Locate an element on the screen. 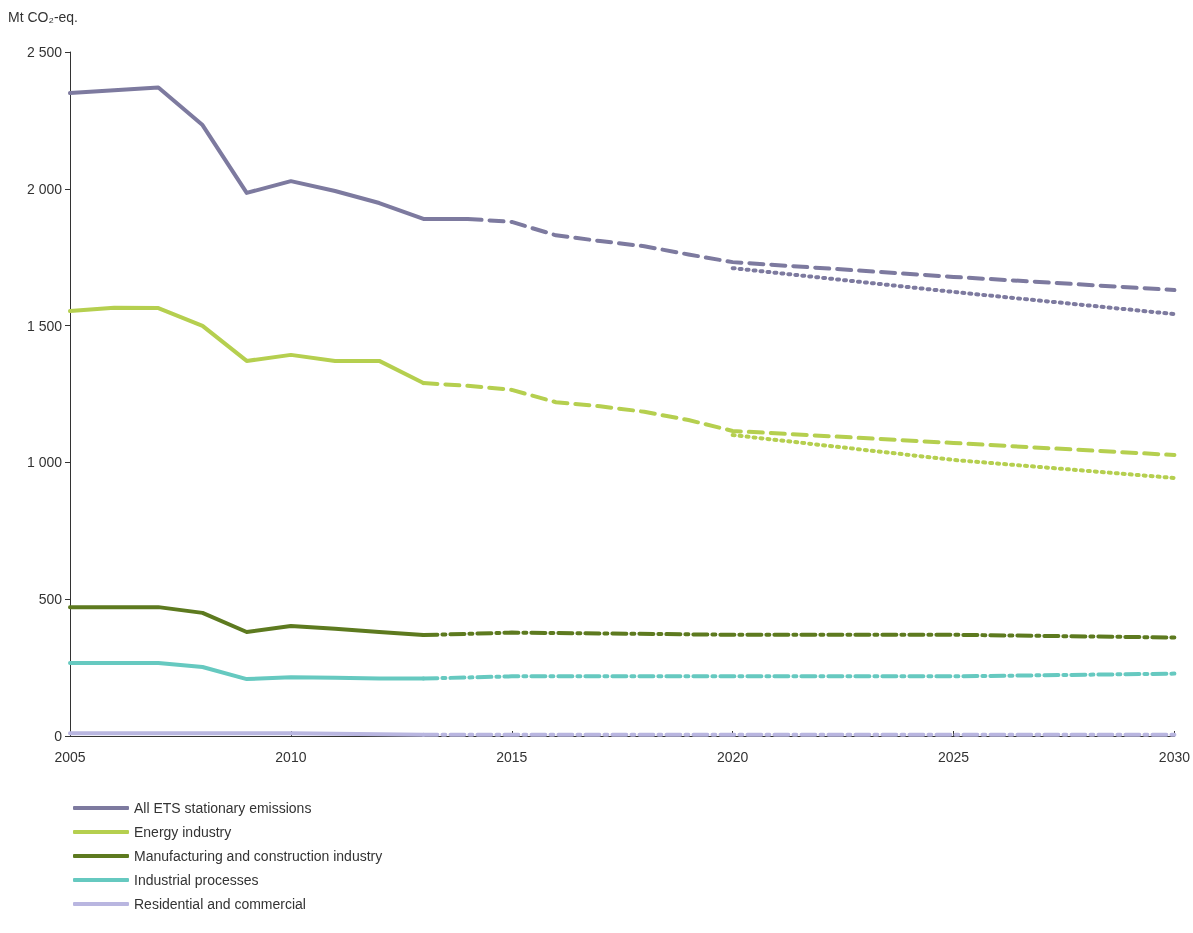 Image resolution: width=1193 pixels, height=933 pixels. legend-label: Industrial processes is located at coordinates (196, 880).